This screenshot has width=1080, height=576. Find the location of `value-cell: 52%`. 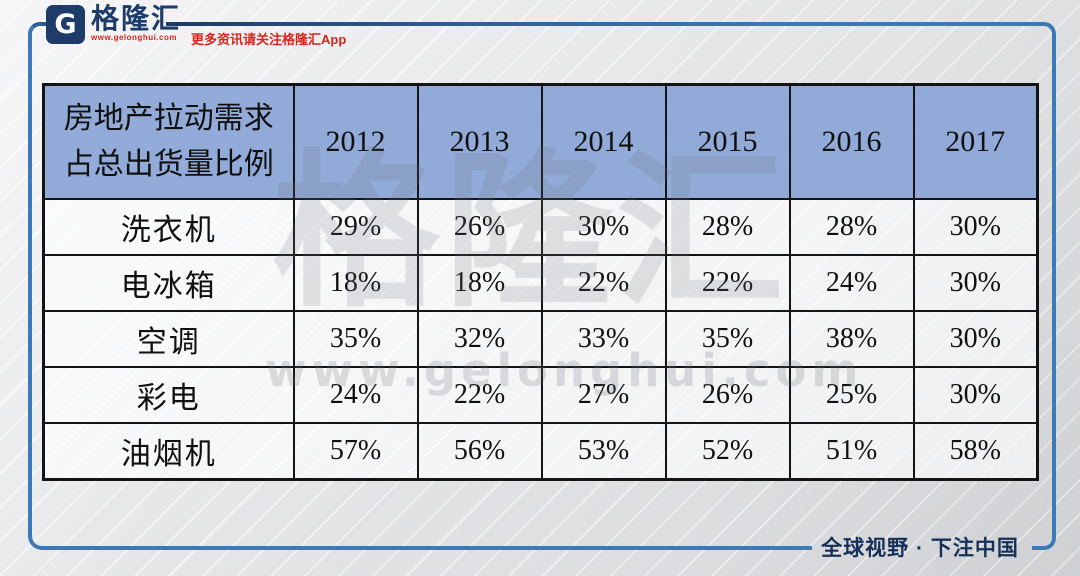

value-cell: 52% is located at coordinates (727, 451).